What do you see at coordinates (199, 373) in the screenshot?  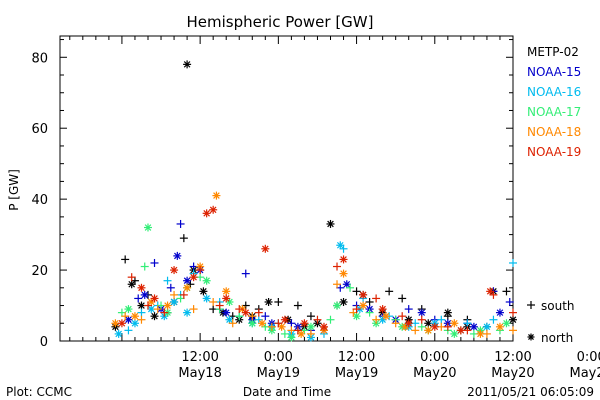 I see `x-tick-date-label: May18` at bounding box center [199, 373].